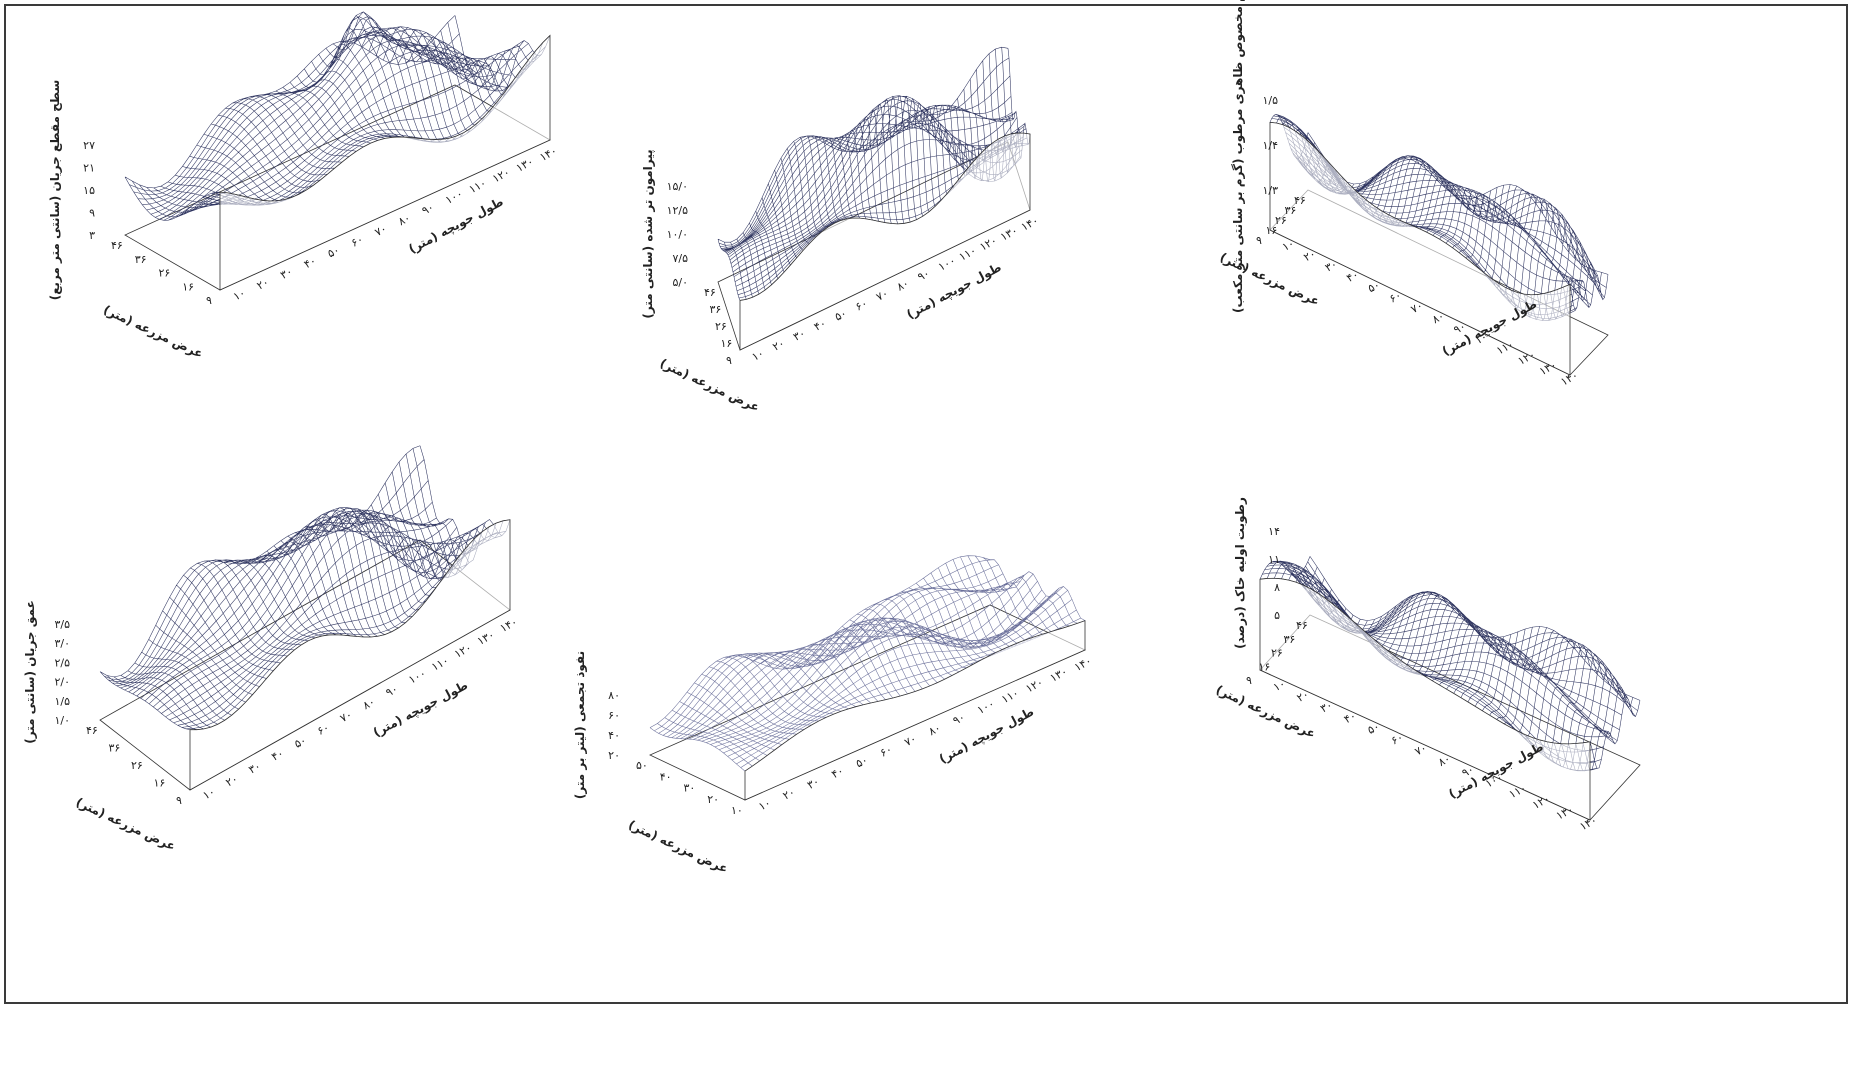  What do you see at coordinates (55, 190) in the screenshot?
I see `z-axis-label: سطح مقطع جریان (سانتی متر مربع)` at bounding box center [55, 190].